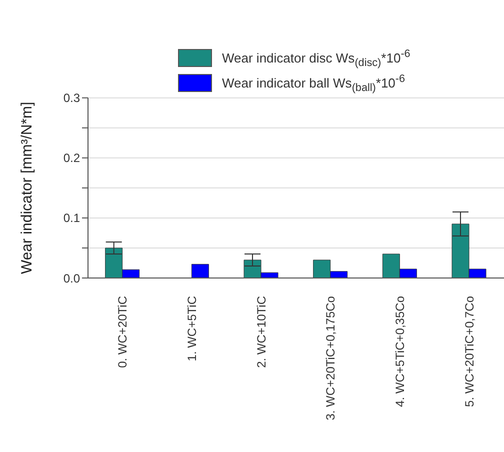  Describe the element at coordinates (27, 188) in the screenshot. I see `y-axis-title: Wear indicator [mm³/N*m]` at that location.